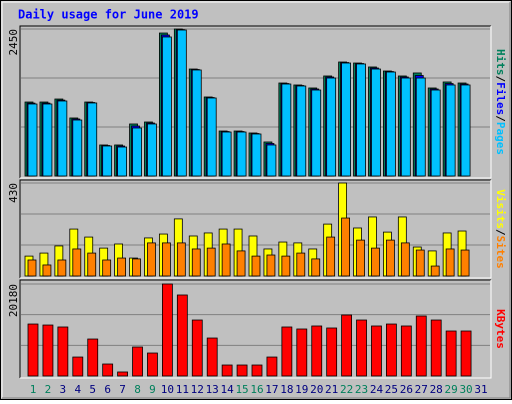 The height and width of the screenshot is (404, 512). I want to click on legend-entry: Visits, so click(500, 209).